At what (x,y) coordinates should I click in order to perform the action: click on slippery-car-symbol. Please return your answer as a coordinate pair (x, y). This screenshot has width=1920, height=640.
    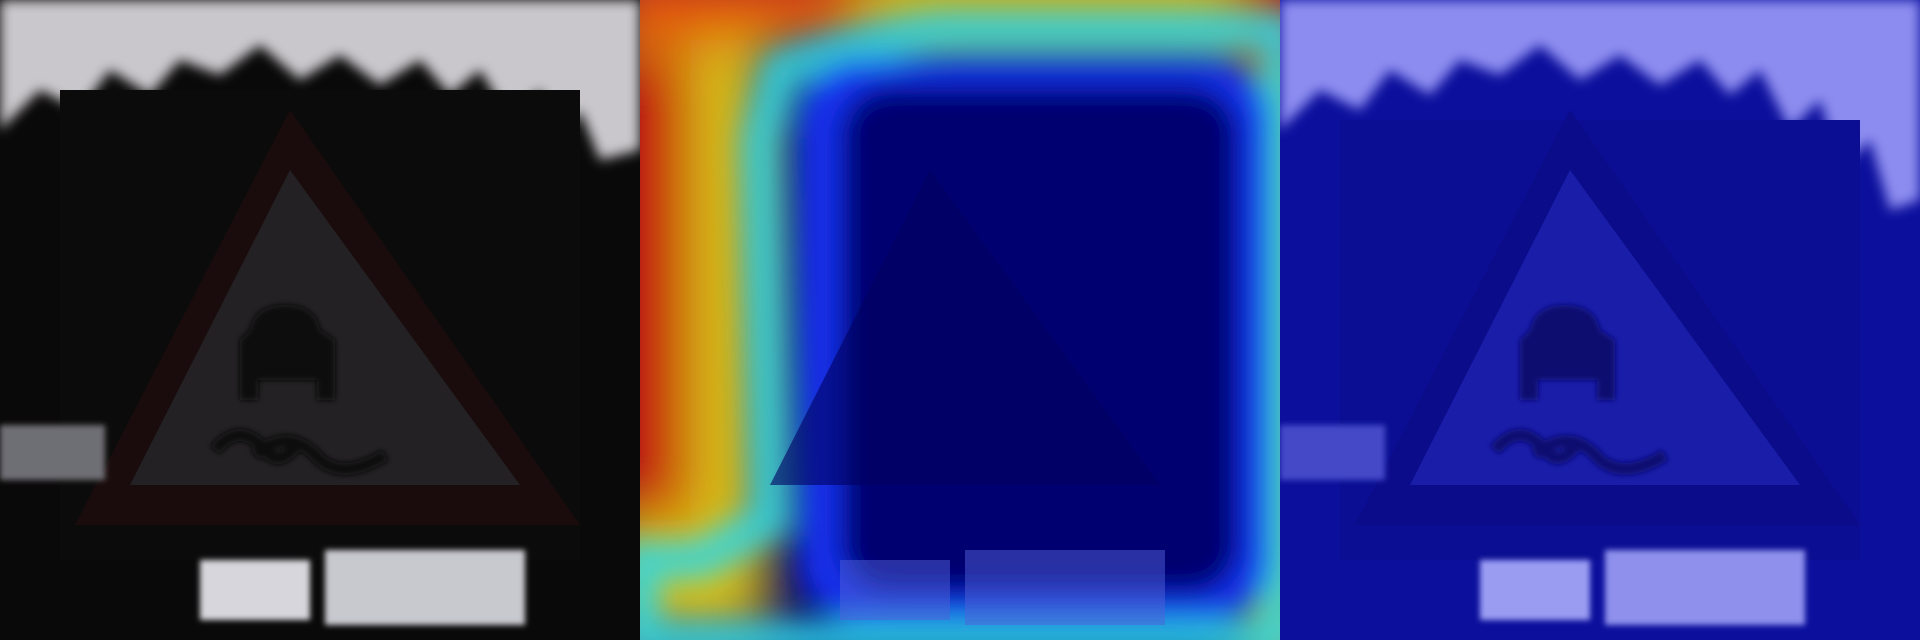
    Looking at the image, I should click on (299, 390).